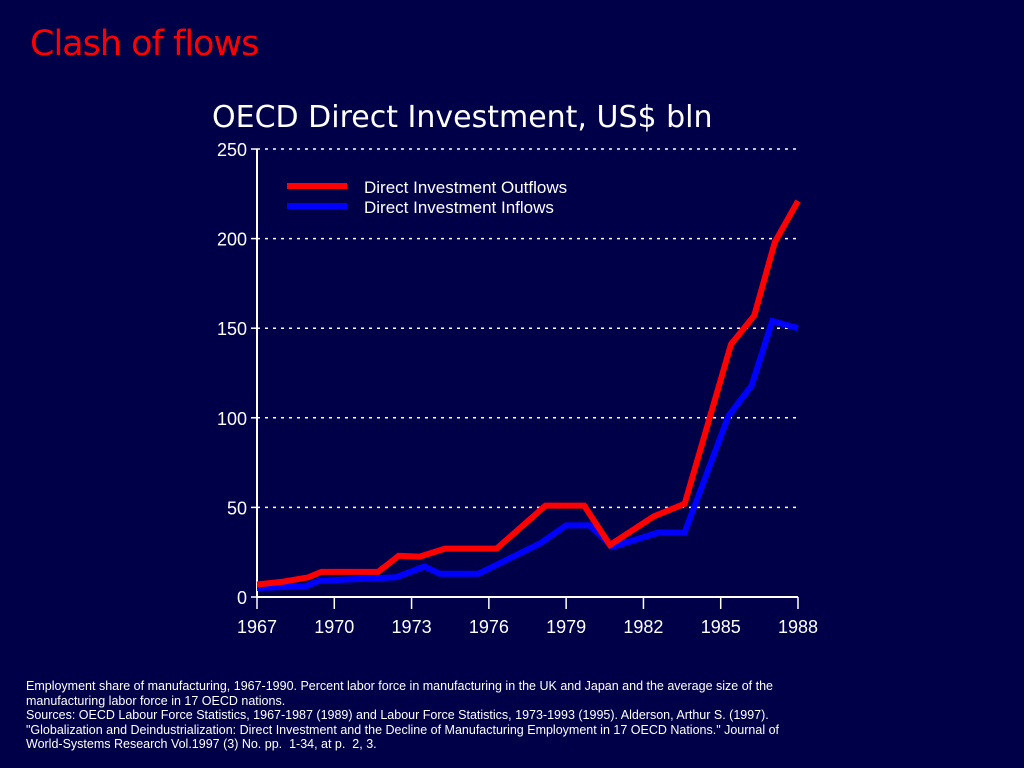  What do you see at coordinates (459, 207) in the screenshot?
I see `legend-label: Direct Investment Inflows` at bounding box center [459, 207].